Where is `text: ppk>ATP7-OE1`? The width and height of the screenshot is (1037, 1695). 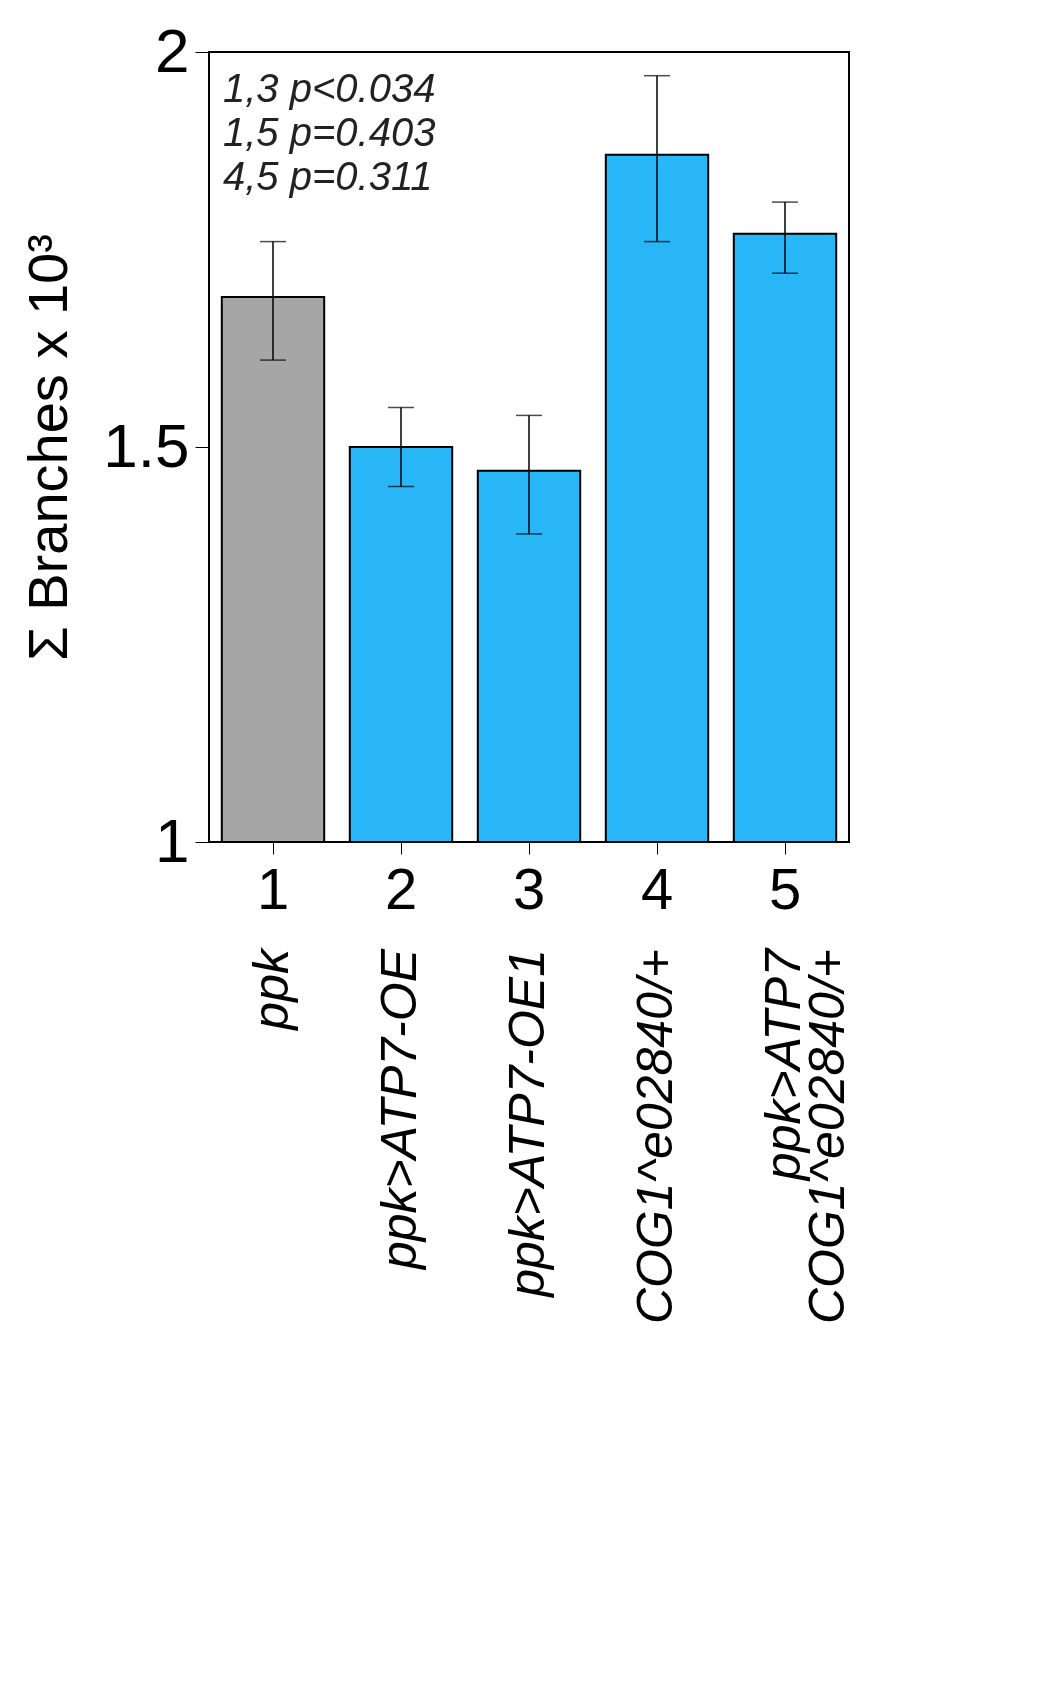 text: ppk>ATP7-OE1 is located at coordinates (527, 1124).